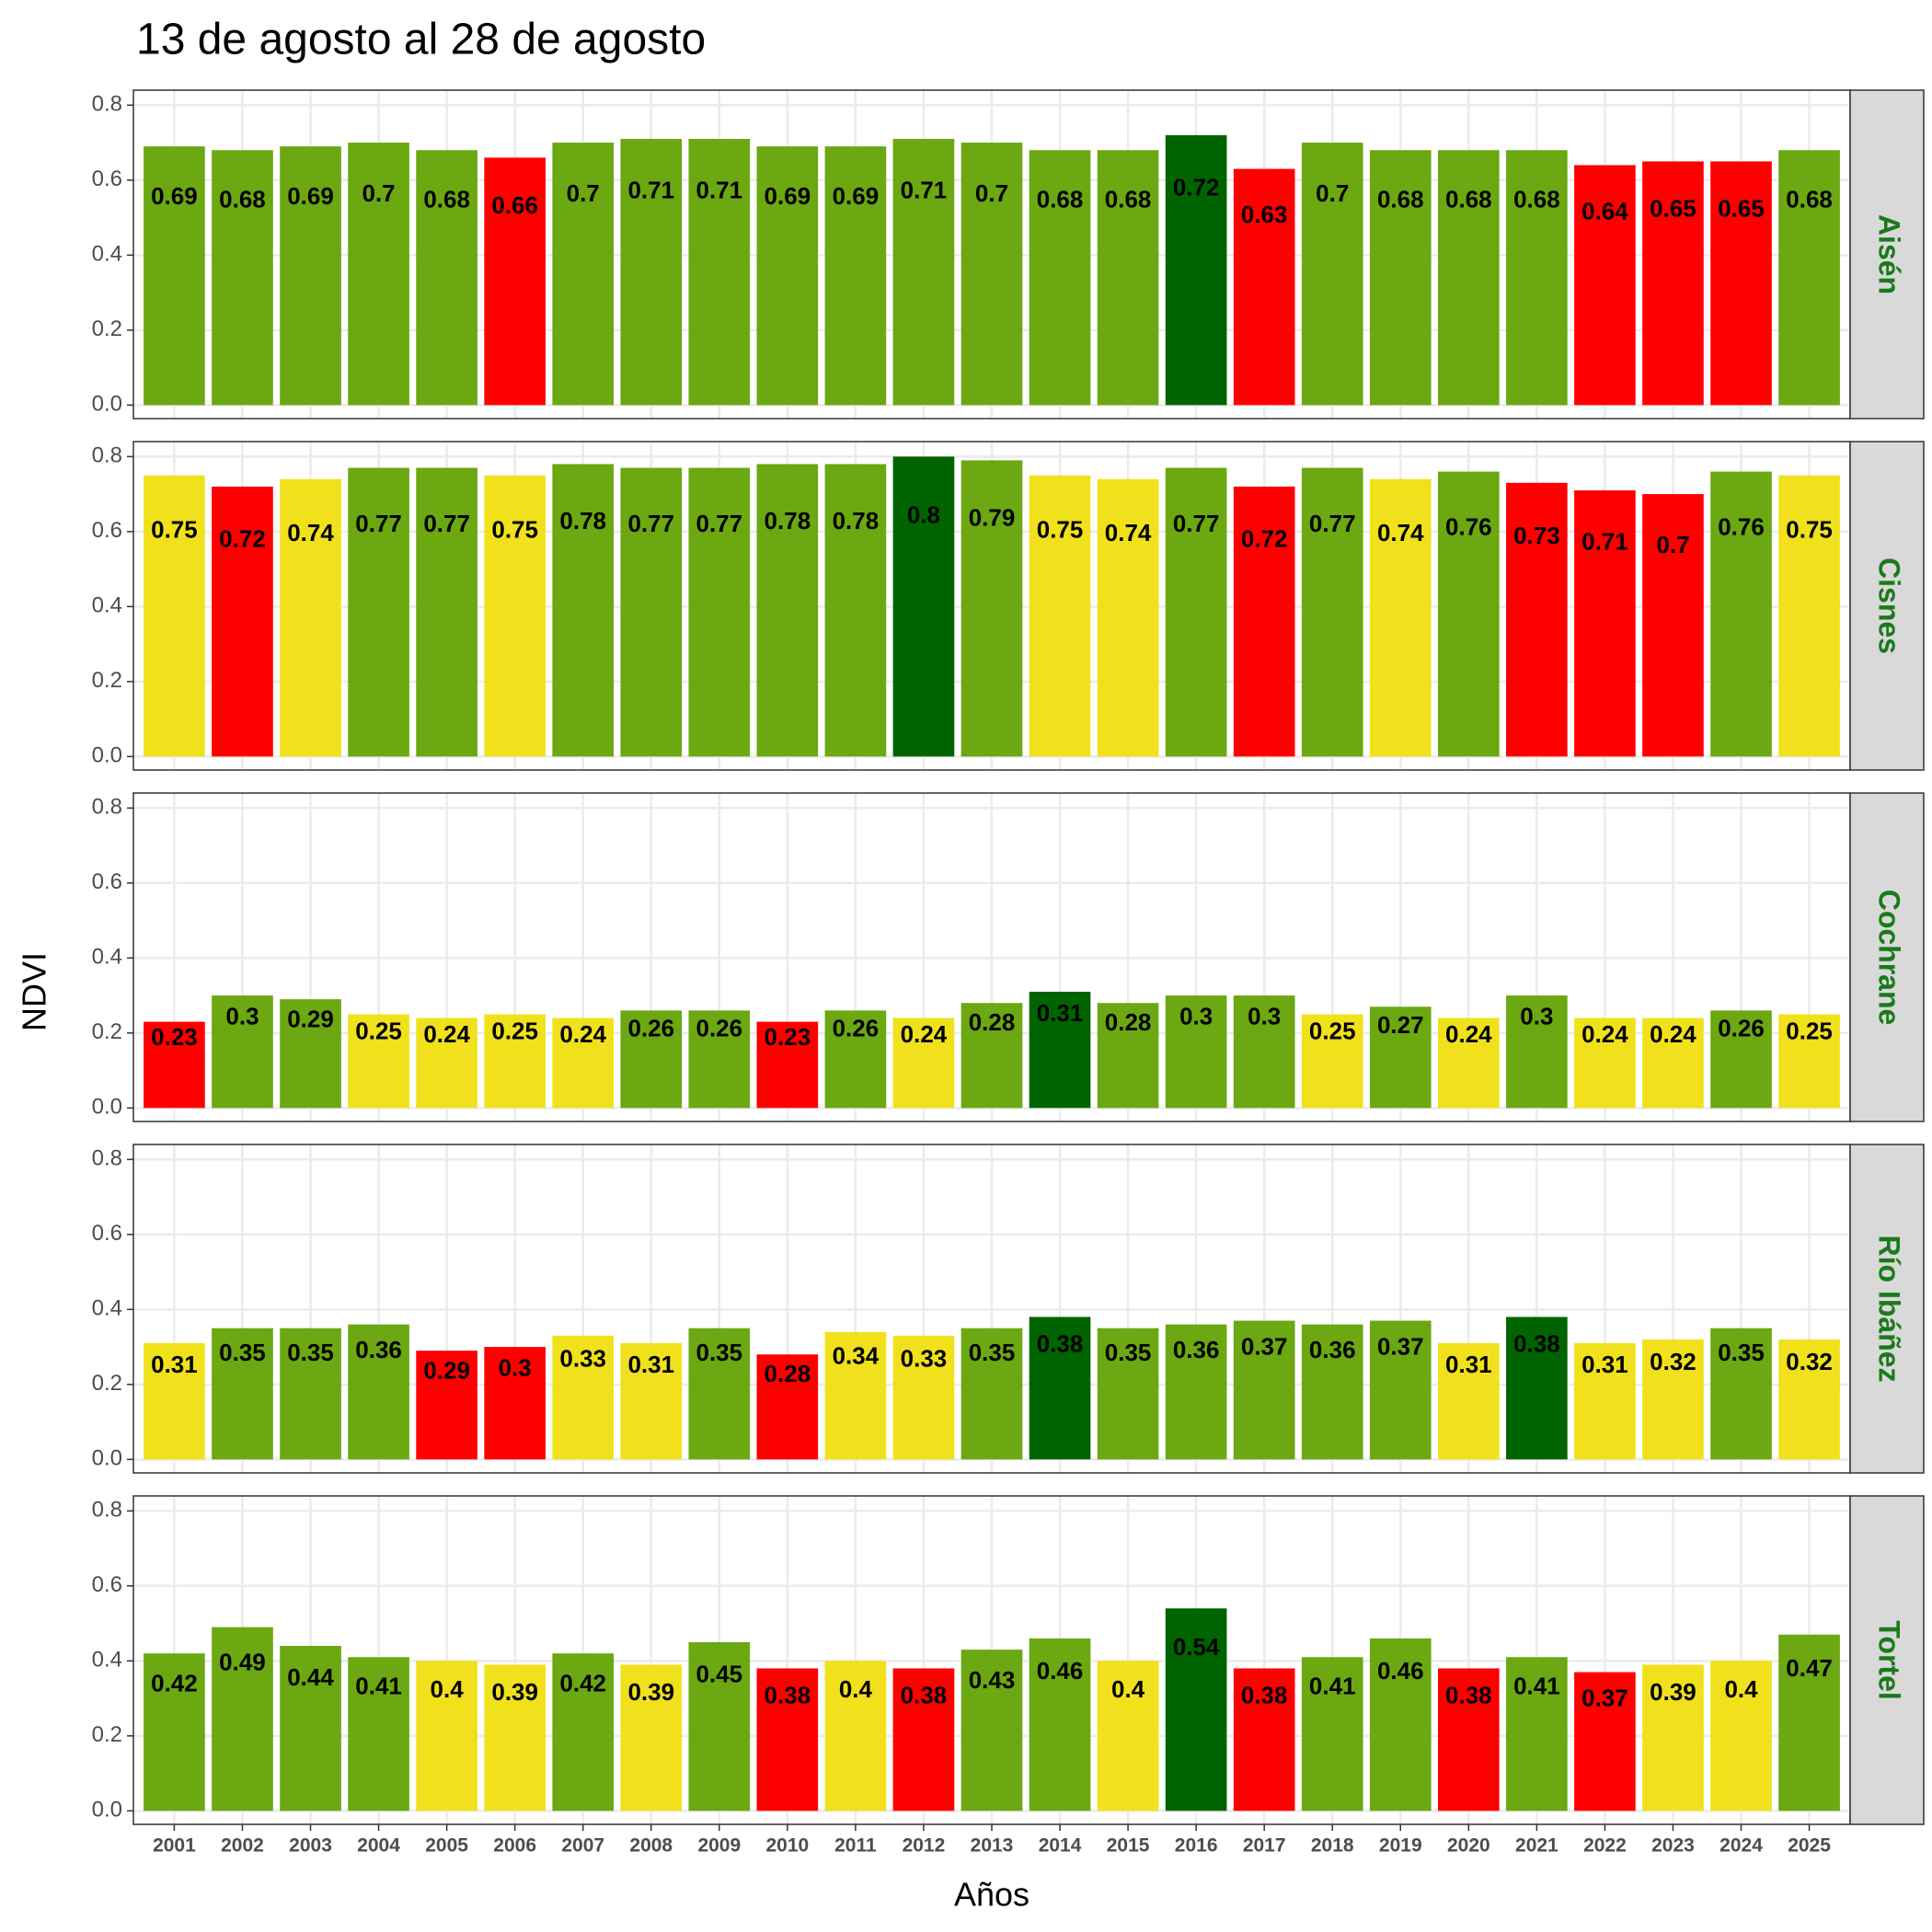  Describe the element at coordinates (582, 1682) in the screenshot. I see `data-label: 0.42` at that location.